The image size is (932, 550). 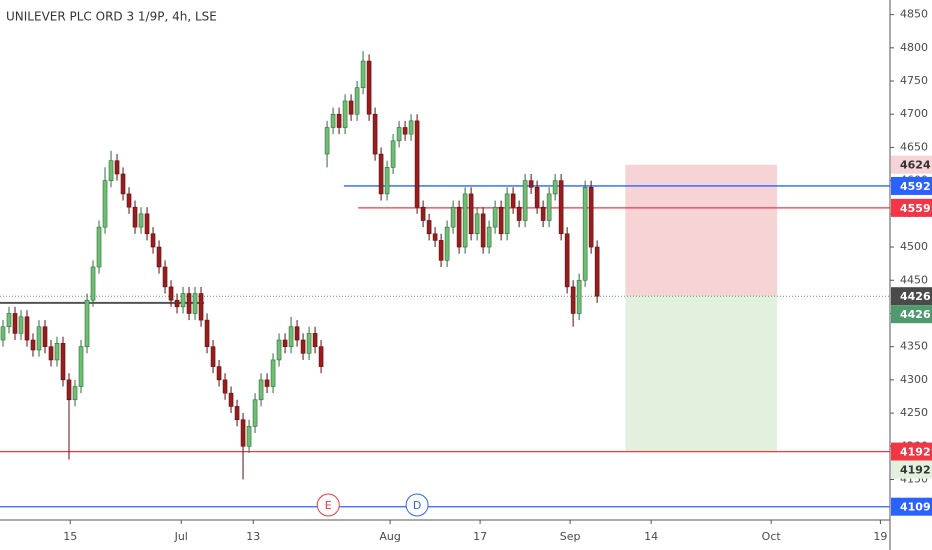 What do you see at coordinates (914, 412) in the screenshot?
I see `y-tick-label: 4250` at bounding box center [914, 412].